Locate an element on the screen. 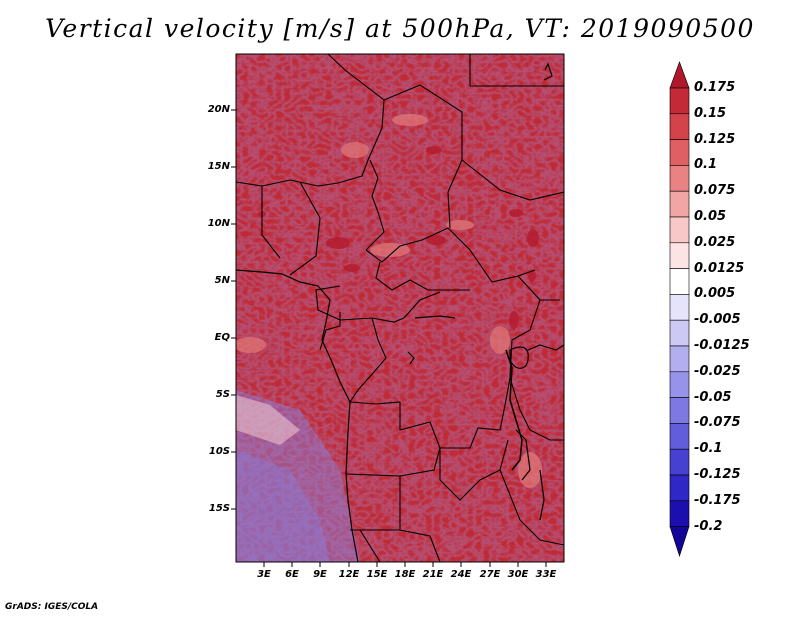 The width and height of the screenshot is (800, 618). colorbar-level-label: -0.2 is located at coordinates (708, 526).